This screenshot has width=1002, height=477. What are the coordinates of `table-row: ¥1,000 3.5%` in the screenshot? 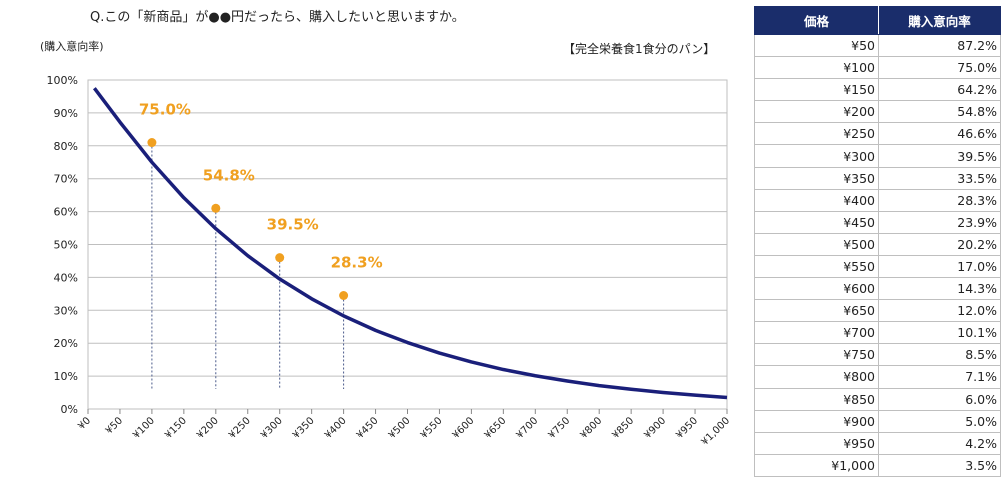 It's located at (877, 465).